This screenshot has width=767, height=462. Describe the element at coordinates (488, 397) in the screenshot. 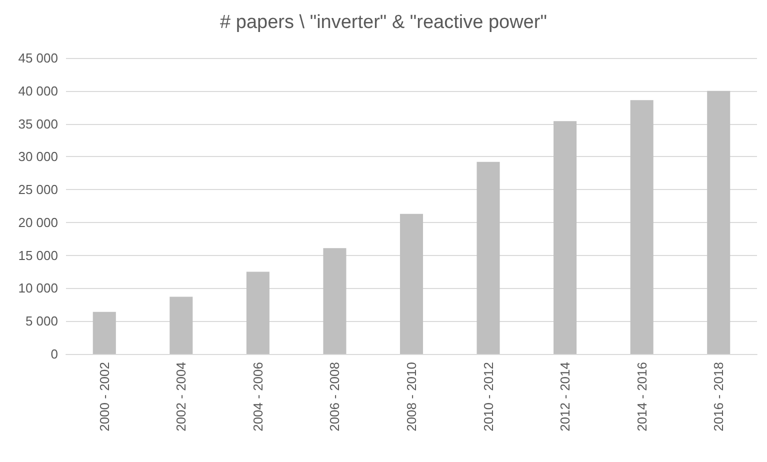

I see `x-tick-label: 2010 - 2012` at that location.